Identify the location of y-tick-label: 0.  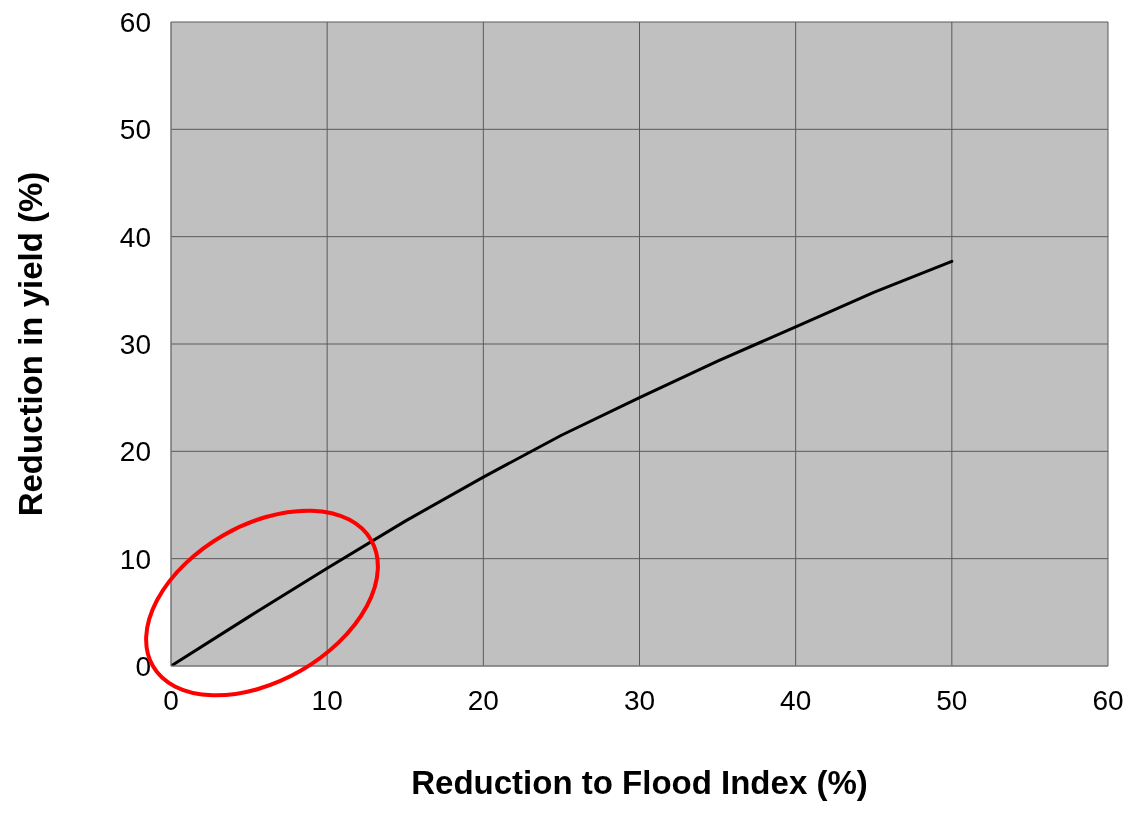
(143, 666).